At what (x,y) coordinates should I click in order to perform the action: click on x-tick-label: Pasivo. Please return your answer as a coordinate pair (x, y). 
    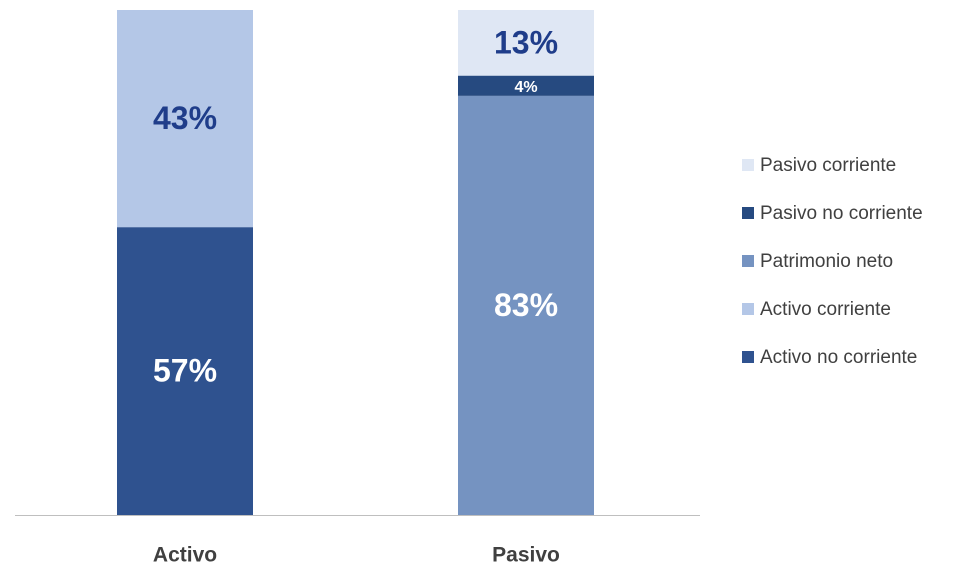
    Looking at the image, I should click on (526, 555).